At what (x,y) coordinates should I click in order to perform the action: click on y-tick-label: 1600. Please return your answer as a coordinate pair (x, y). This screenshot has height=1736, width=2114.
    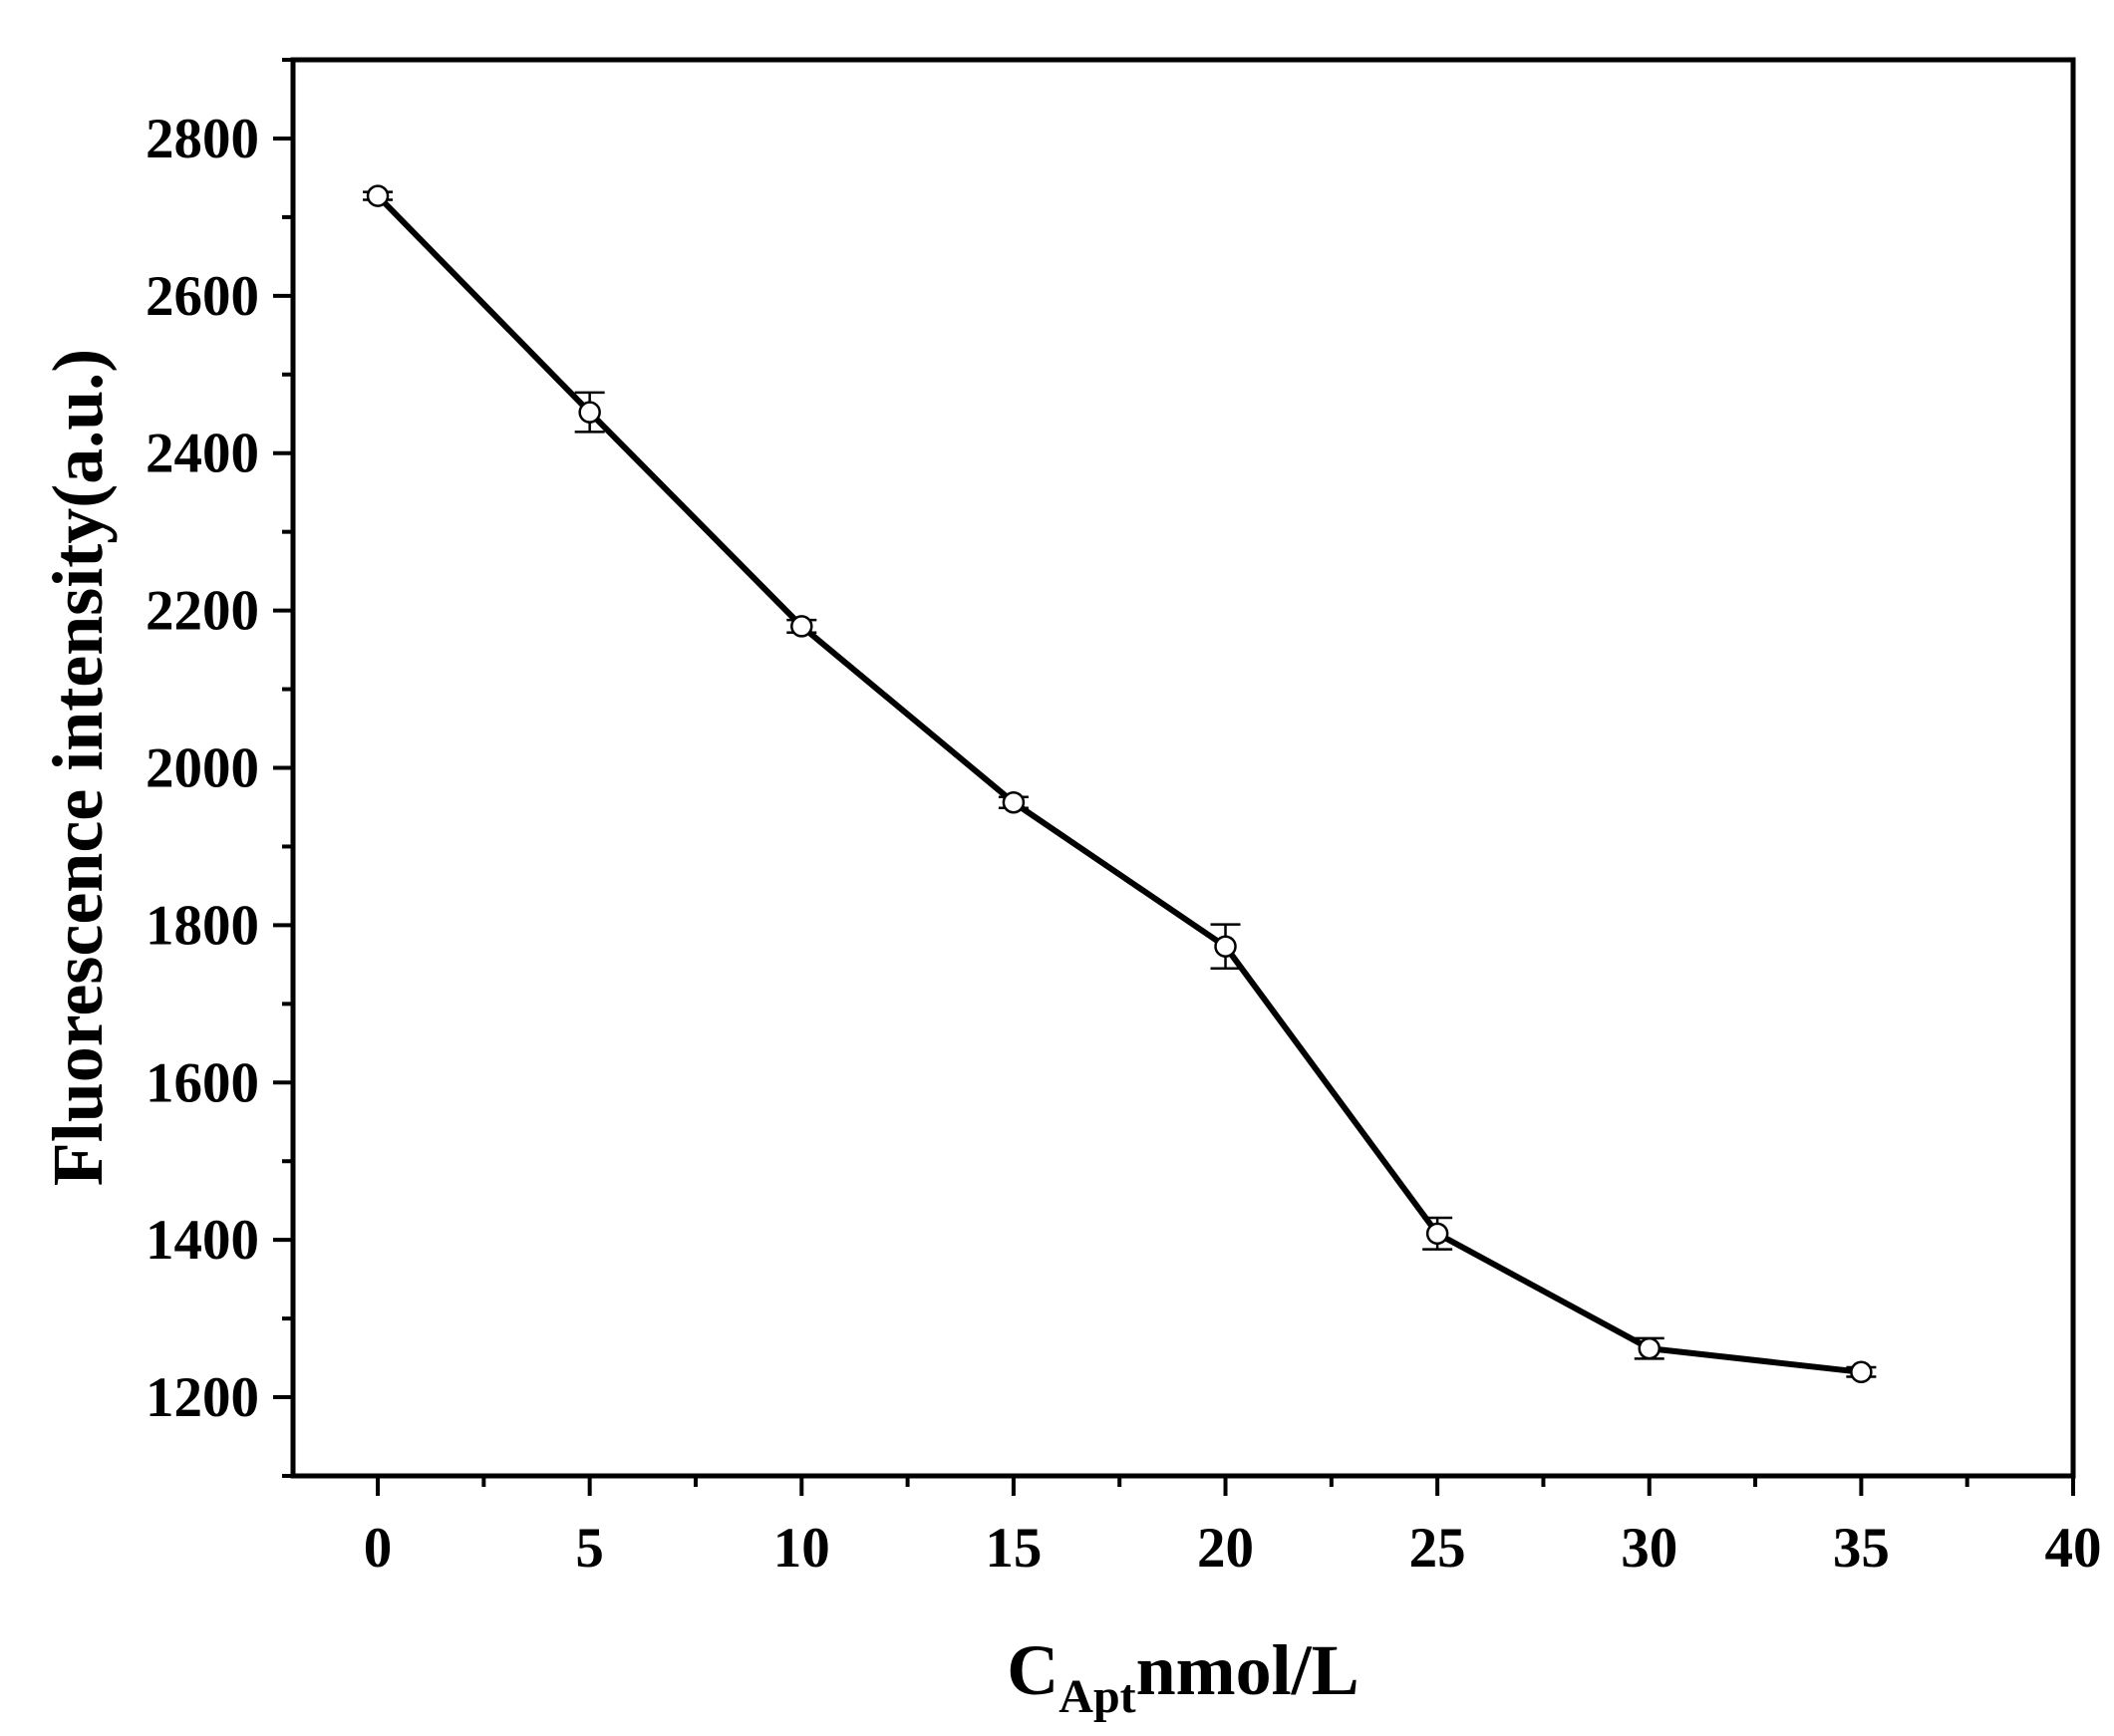
    Looking at the image, I should click on (202, 1082).